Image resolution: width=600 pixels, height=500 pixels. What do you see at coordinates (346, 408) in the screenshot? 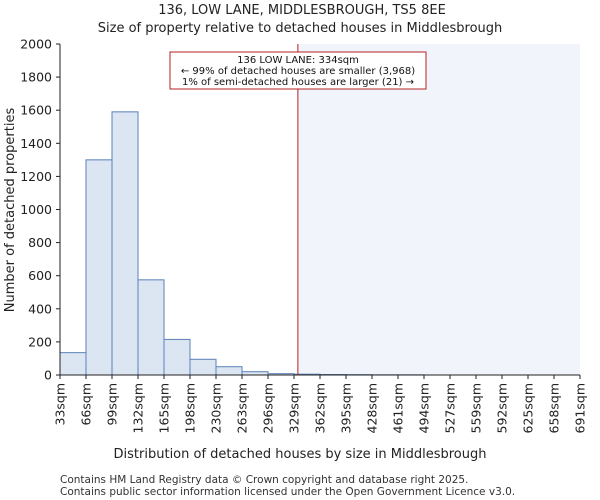
I see `x-tick-label: 395sqm` at bounding box center [346, 408].